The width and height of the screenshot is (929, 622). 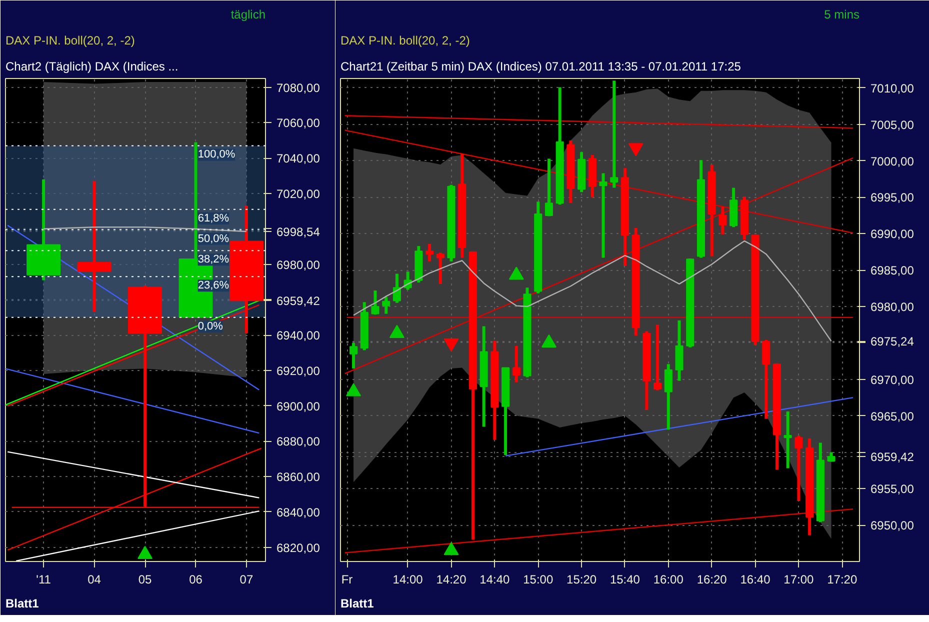 I want to click on y-tick-label: 6820,00, so click(x=298, y=547).